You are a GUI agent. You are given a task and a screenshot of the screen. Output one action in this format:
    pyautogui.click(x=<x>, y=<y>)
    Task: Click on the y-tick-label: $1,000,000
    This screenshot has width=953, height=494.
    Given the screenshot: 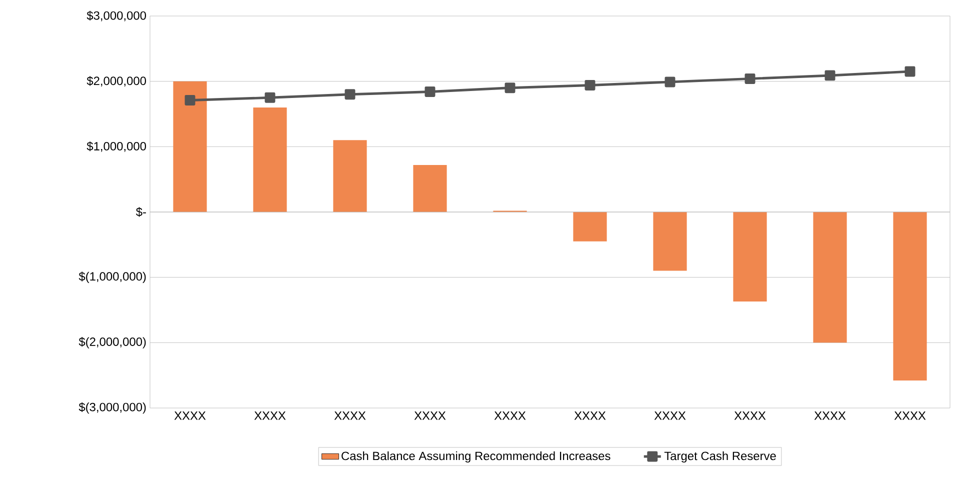 What is the action you would take?
    pyautogui.click(x=116, y=146)
    